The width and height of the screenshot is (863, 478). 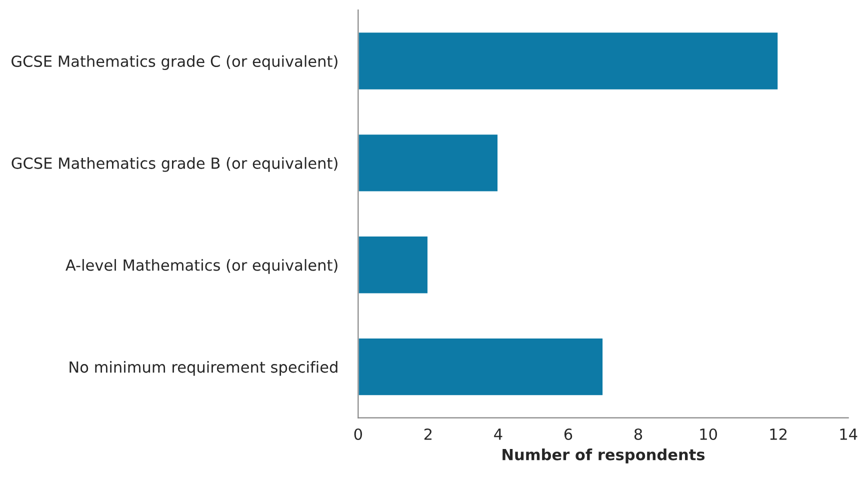 What do you see at coordinates (849, 434) in the screenshot?
I see `x-tick-label: 14` at bounding box center [849, 434].